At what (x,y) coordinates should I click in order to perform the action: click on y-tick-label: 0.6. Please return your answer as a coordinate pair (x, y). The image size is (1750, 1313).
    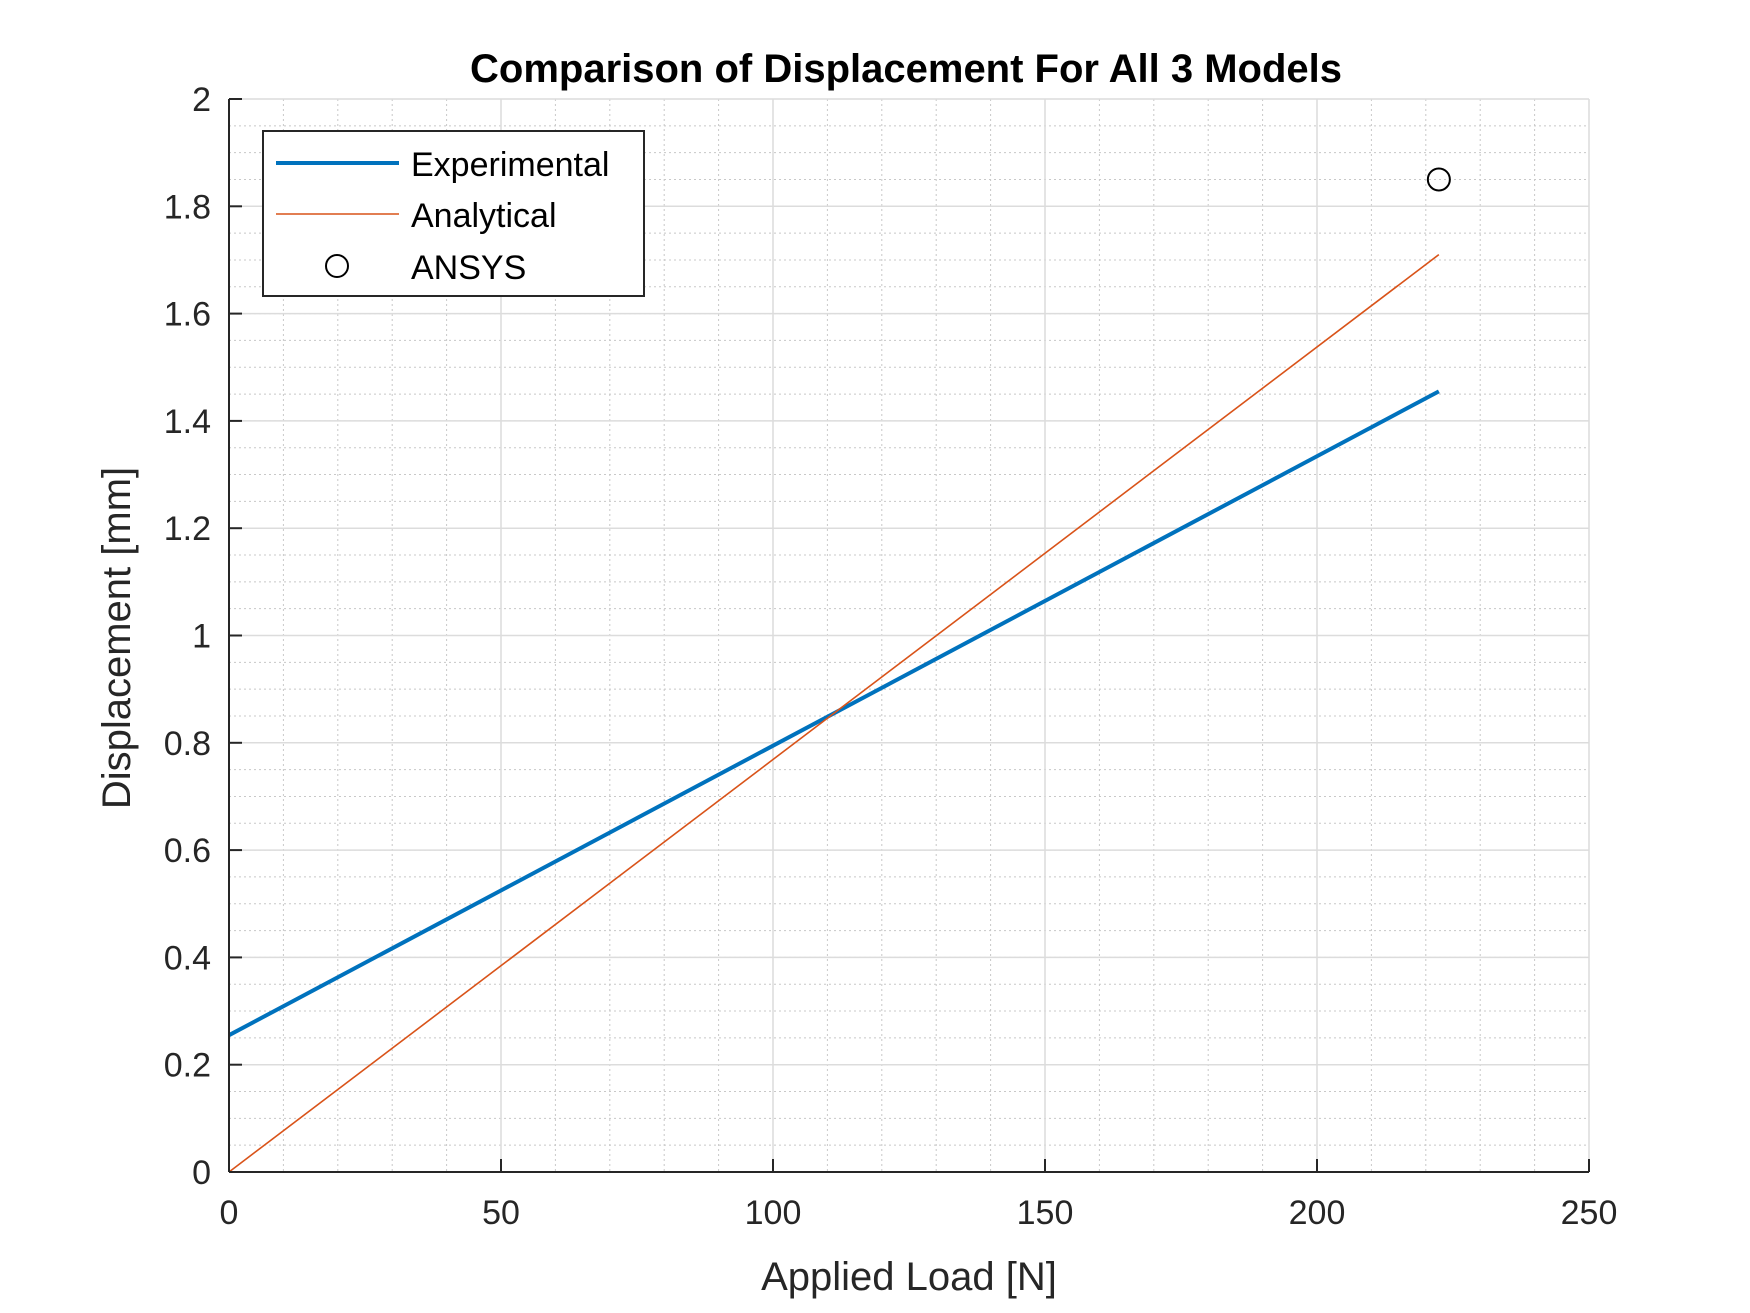
    Looking at the image, I should click on (187, 851).